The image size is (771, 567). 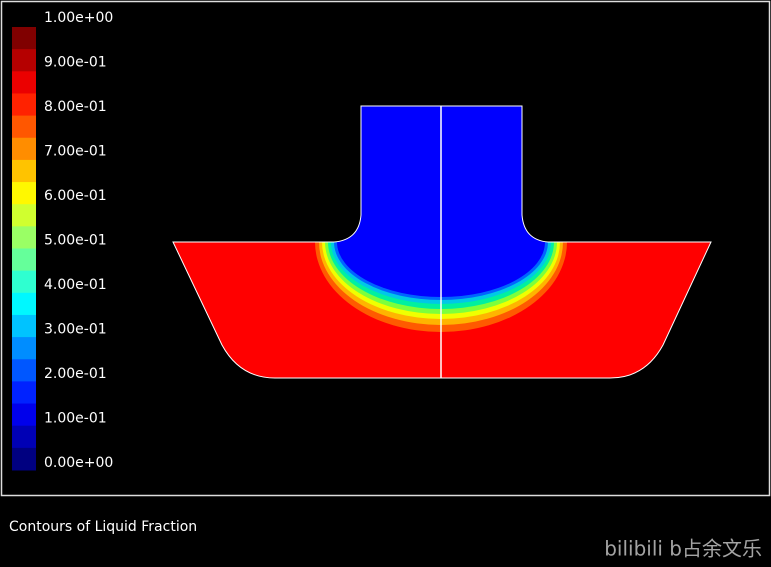 I want to click on watermark: bilibili b占余文乐, so click(x=683, y=549).